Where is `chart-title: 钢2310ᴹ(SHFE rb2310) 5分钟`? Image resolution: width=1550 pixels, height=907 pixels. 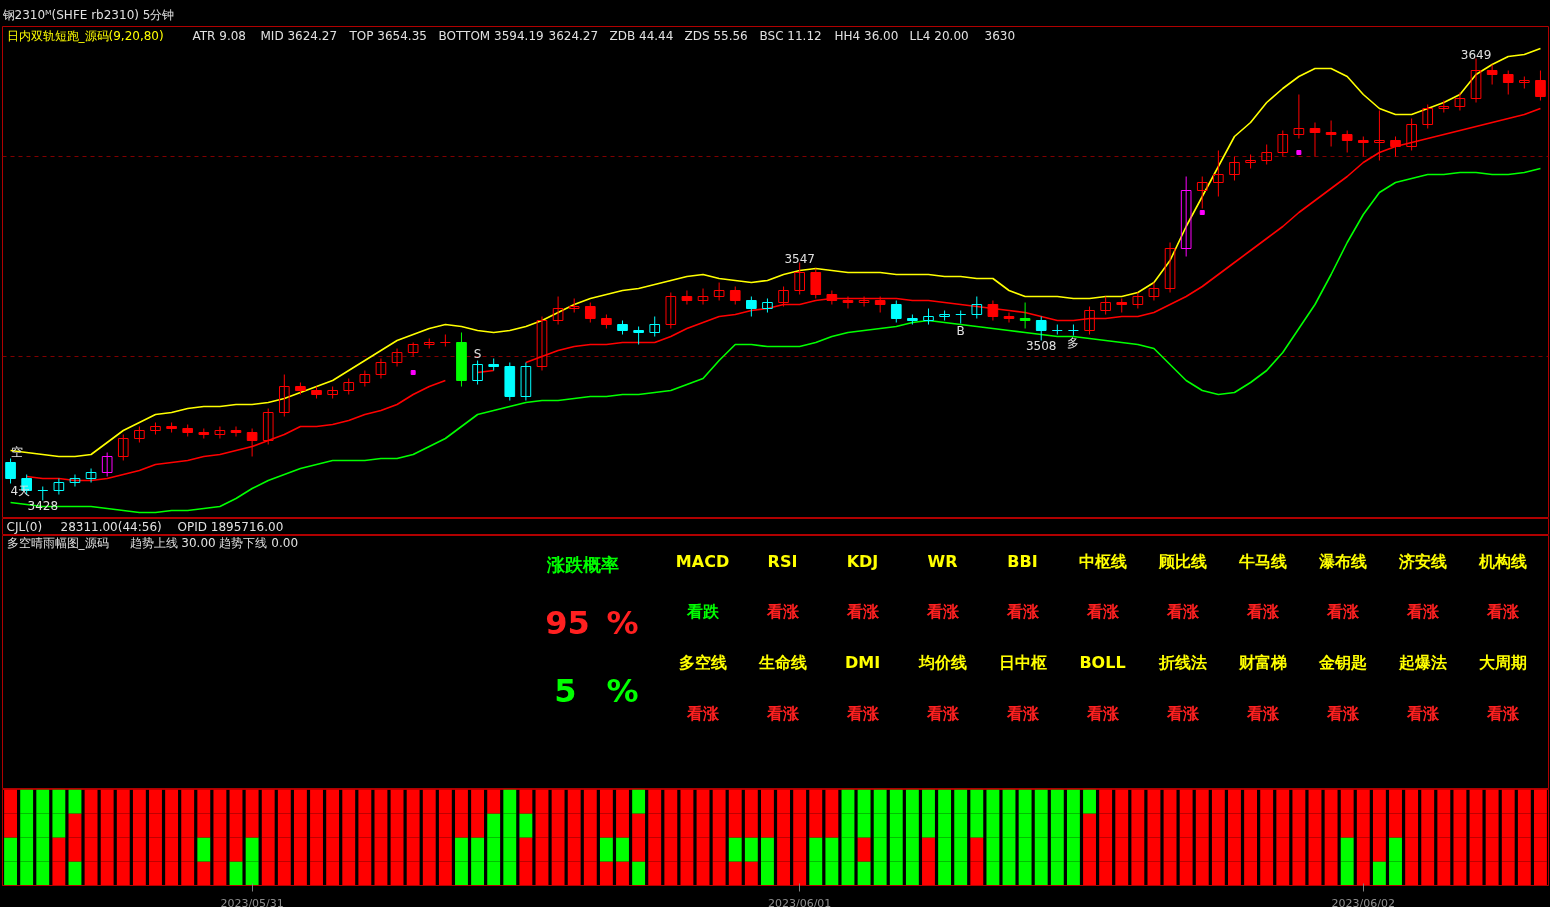
chart-title: 钢2310ᴹ(SHFE rb2310) 5分钟 is located at coordinates (88, 14).